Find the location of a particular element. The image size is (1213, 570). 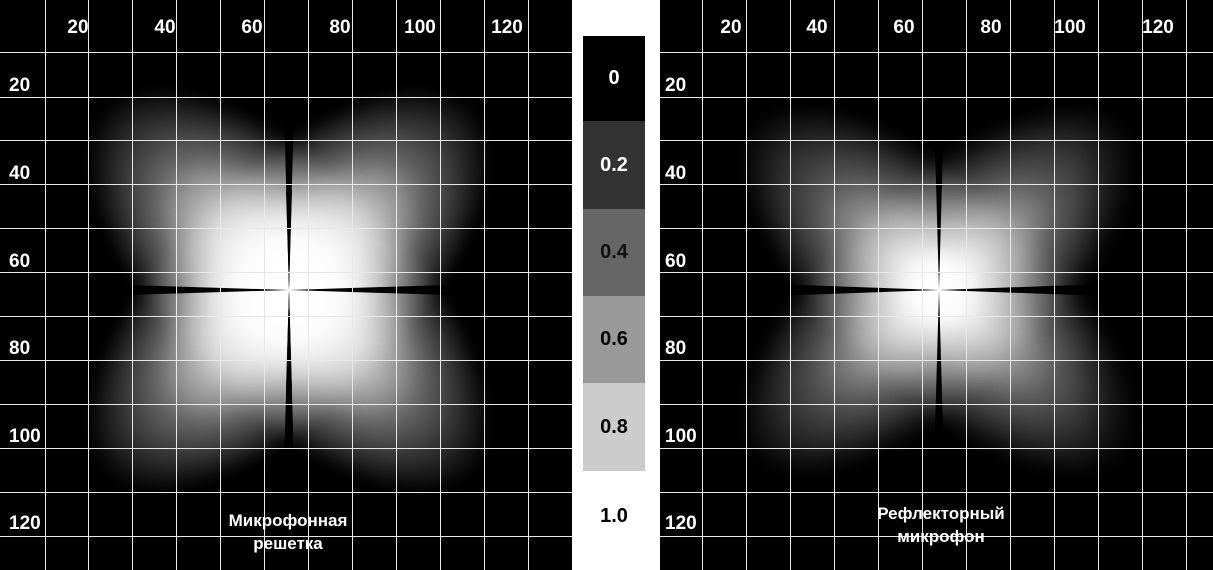

colorbar-cell: 0.4 is located at coordinates (614, 252).